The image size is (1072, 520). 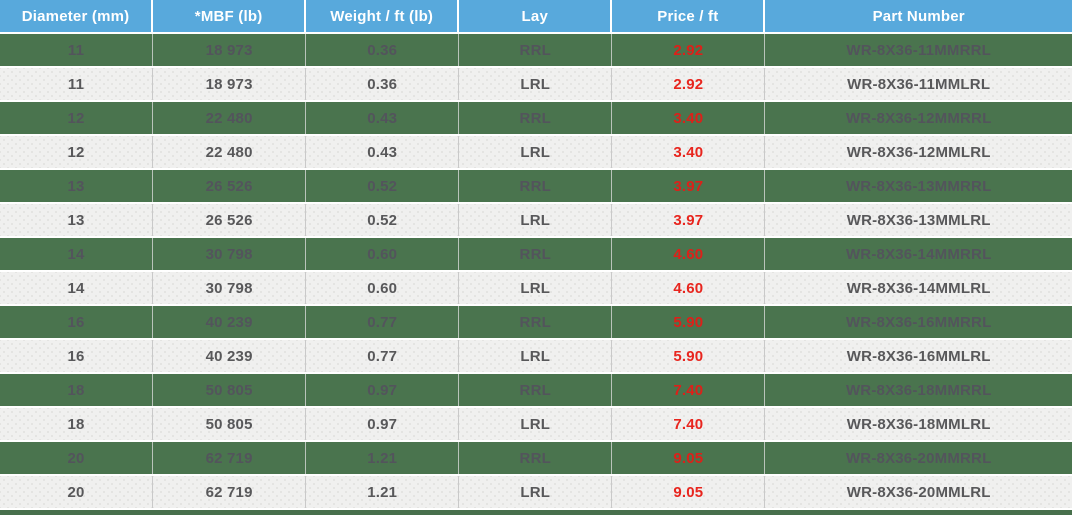 I want to click on table-row: 13 26 526 0.52 LRL 3.97 WR-8X36-13MMLRL, so click(x=536, y=220).